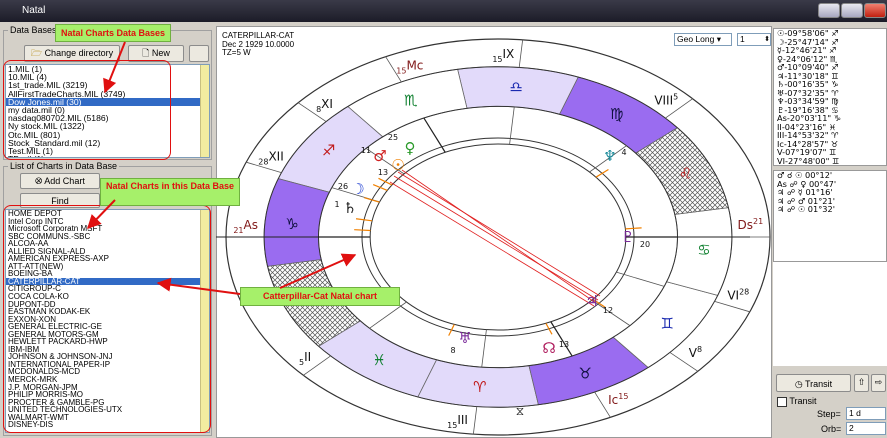  I want to click on transit-checkbox: Transit, so click(797, 401).